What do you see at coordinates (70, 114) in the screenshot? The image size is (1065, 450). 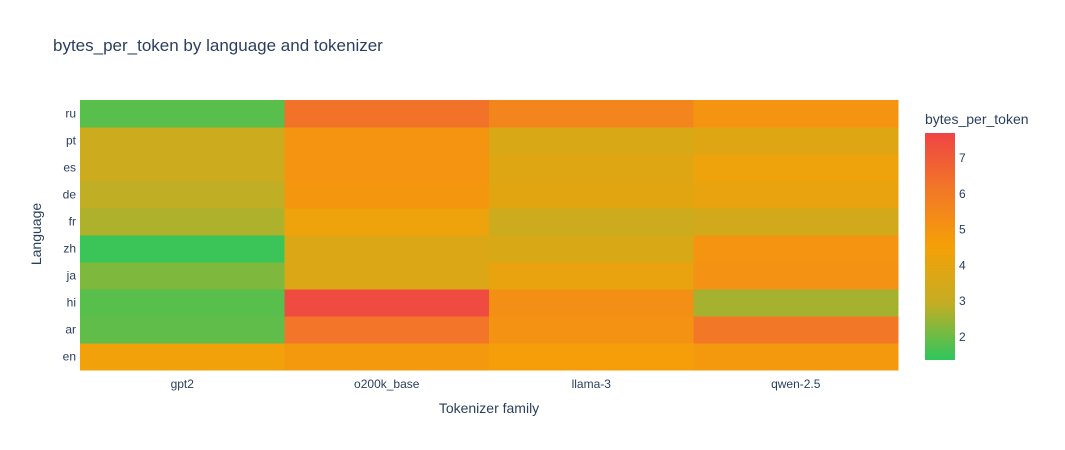 I see `y-tick-label: ru` at bounding box center [70, 114].